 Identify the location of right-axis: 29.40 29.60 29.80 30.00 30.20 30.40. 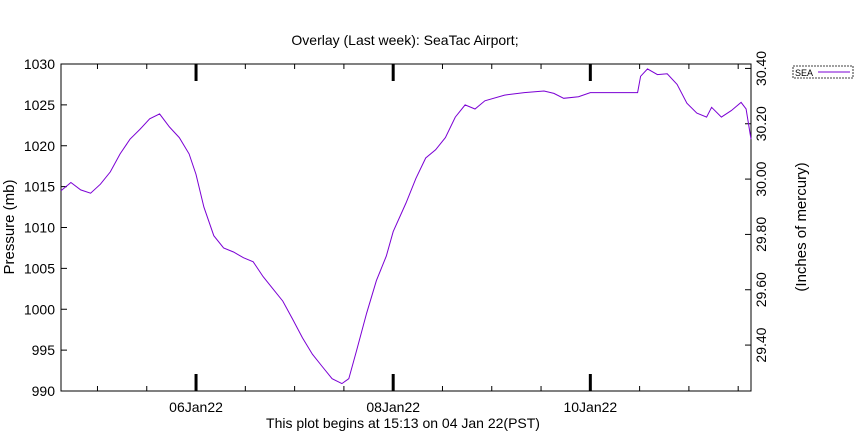
(757, 207).